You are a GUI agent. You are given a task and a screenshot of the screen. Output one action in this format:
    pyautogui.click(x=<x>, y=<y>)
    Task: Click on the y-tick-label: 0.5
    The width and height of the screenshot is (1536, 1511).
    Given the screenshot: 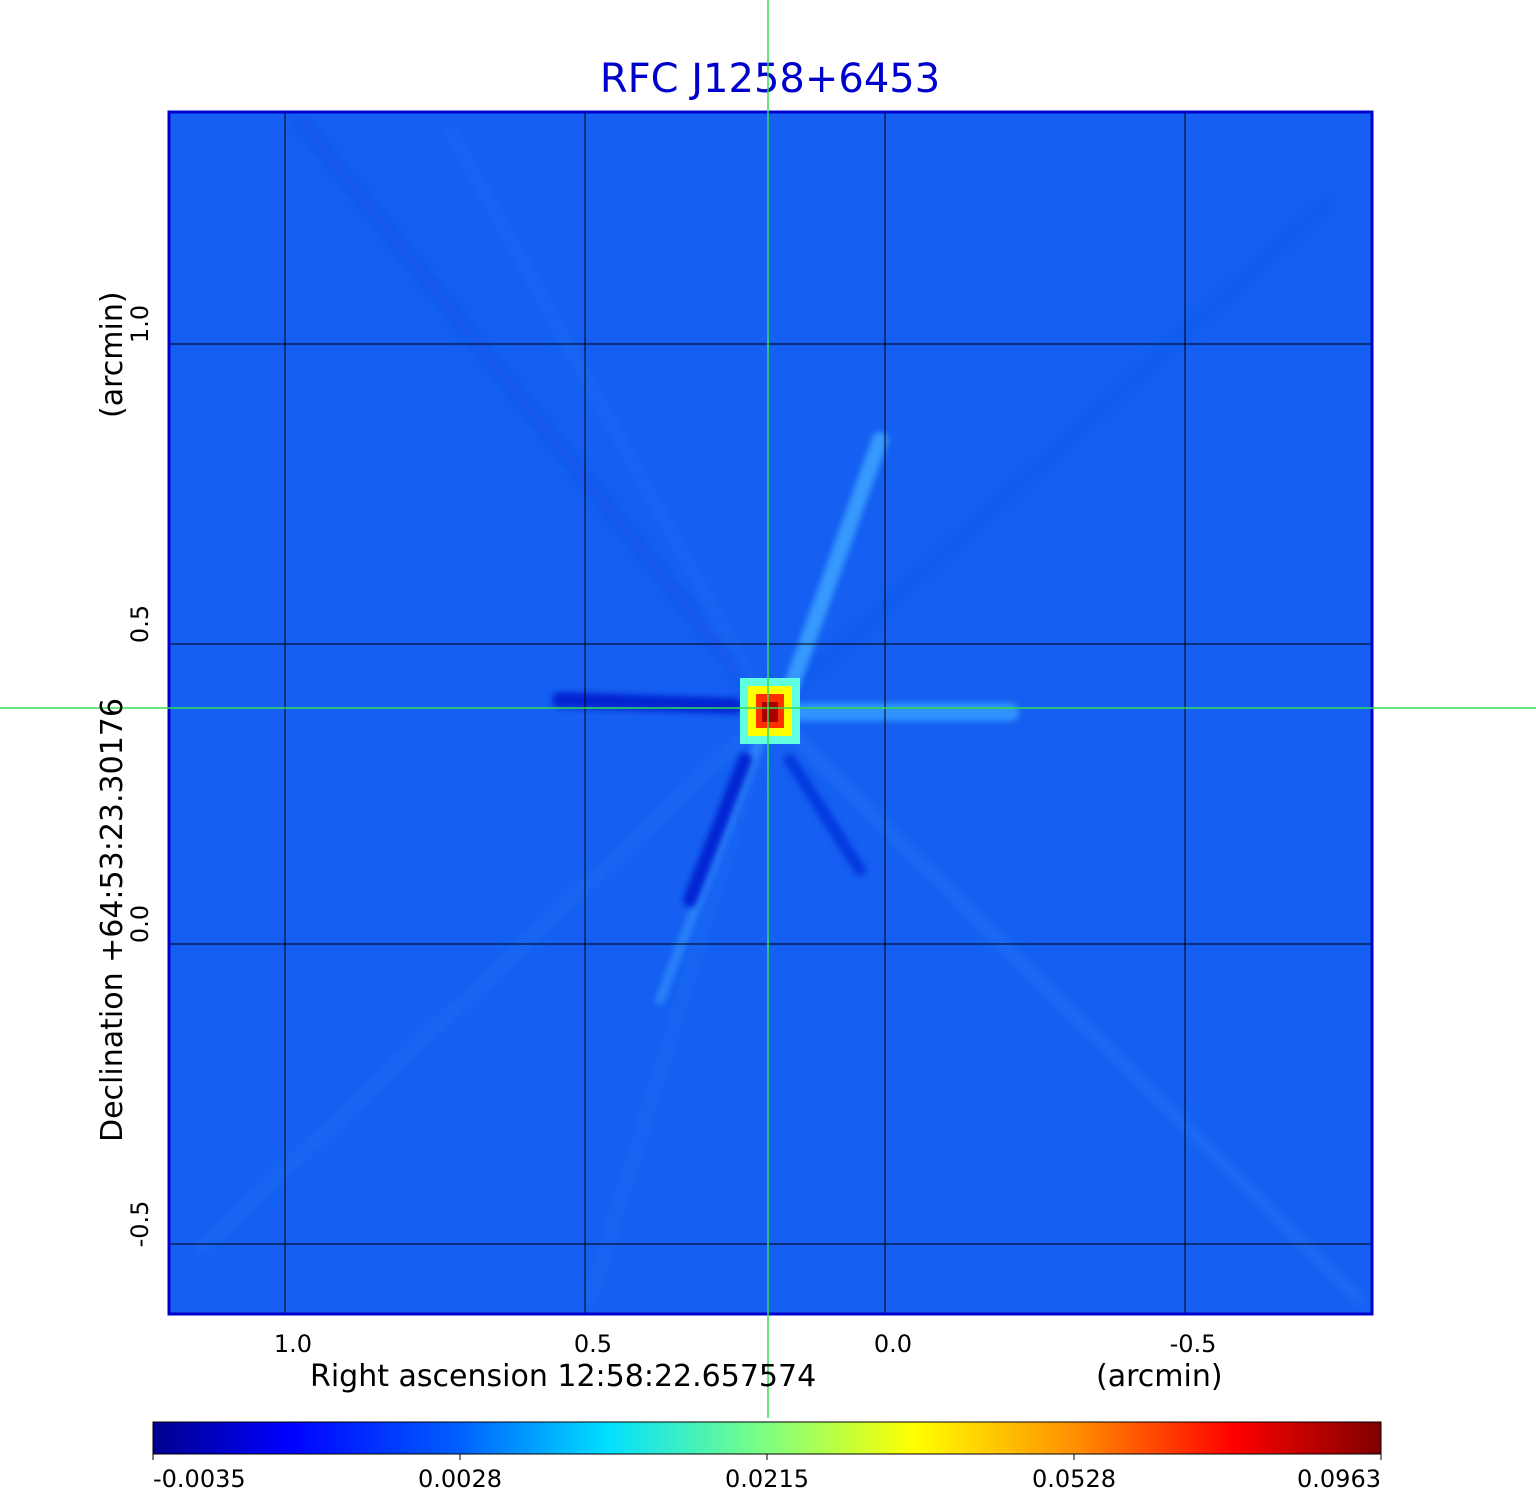 What is the action you would take?
    pyautogui.click(x=140, y=624)
    